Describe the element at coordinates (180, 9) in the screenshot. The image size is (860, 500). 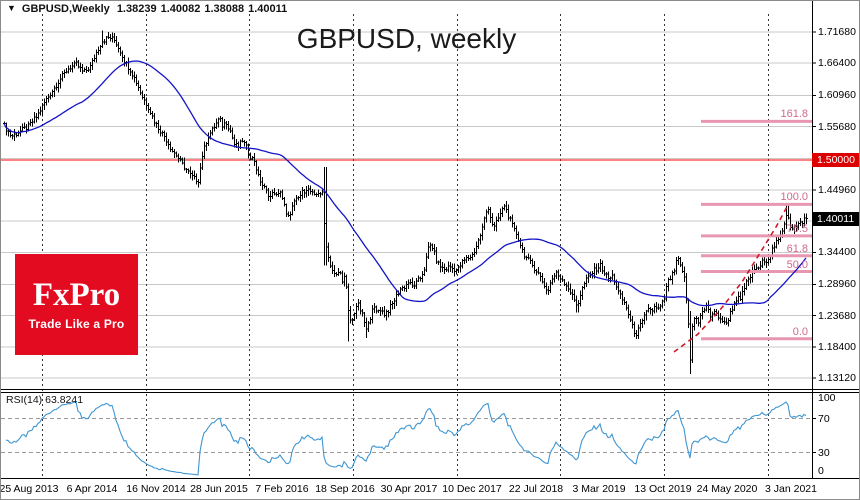
I see `high-value: 1.40082` at that location.